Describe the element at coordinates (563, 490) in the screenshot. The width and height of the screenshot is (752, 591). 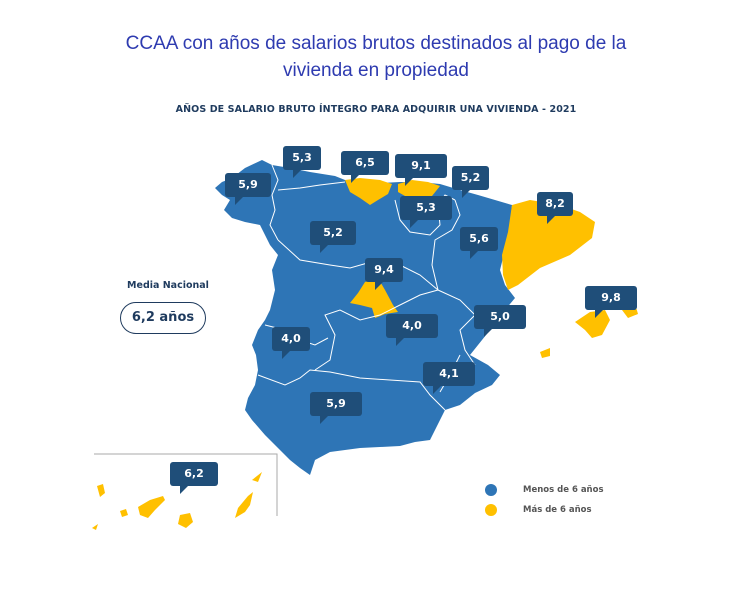
I see `legend-label: Menos de 6 años` at that location.